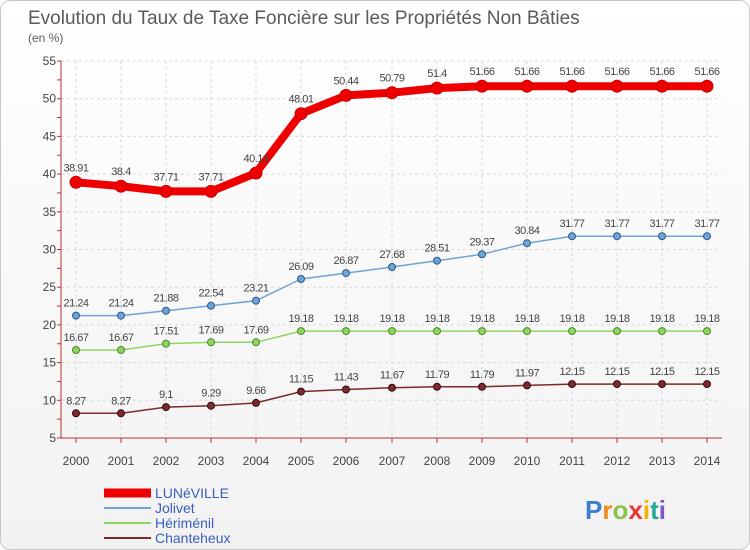 Image resolution: width=750 pixels, height=550 pixels. What do you see at coordinates (175, 508) in the screenshot?
I see `legend-label: Jolivet` at bounding box center [175, 508].